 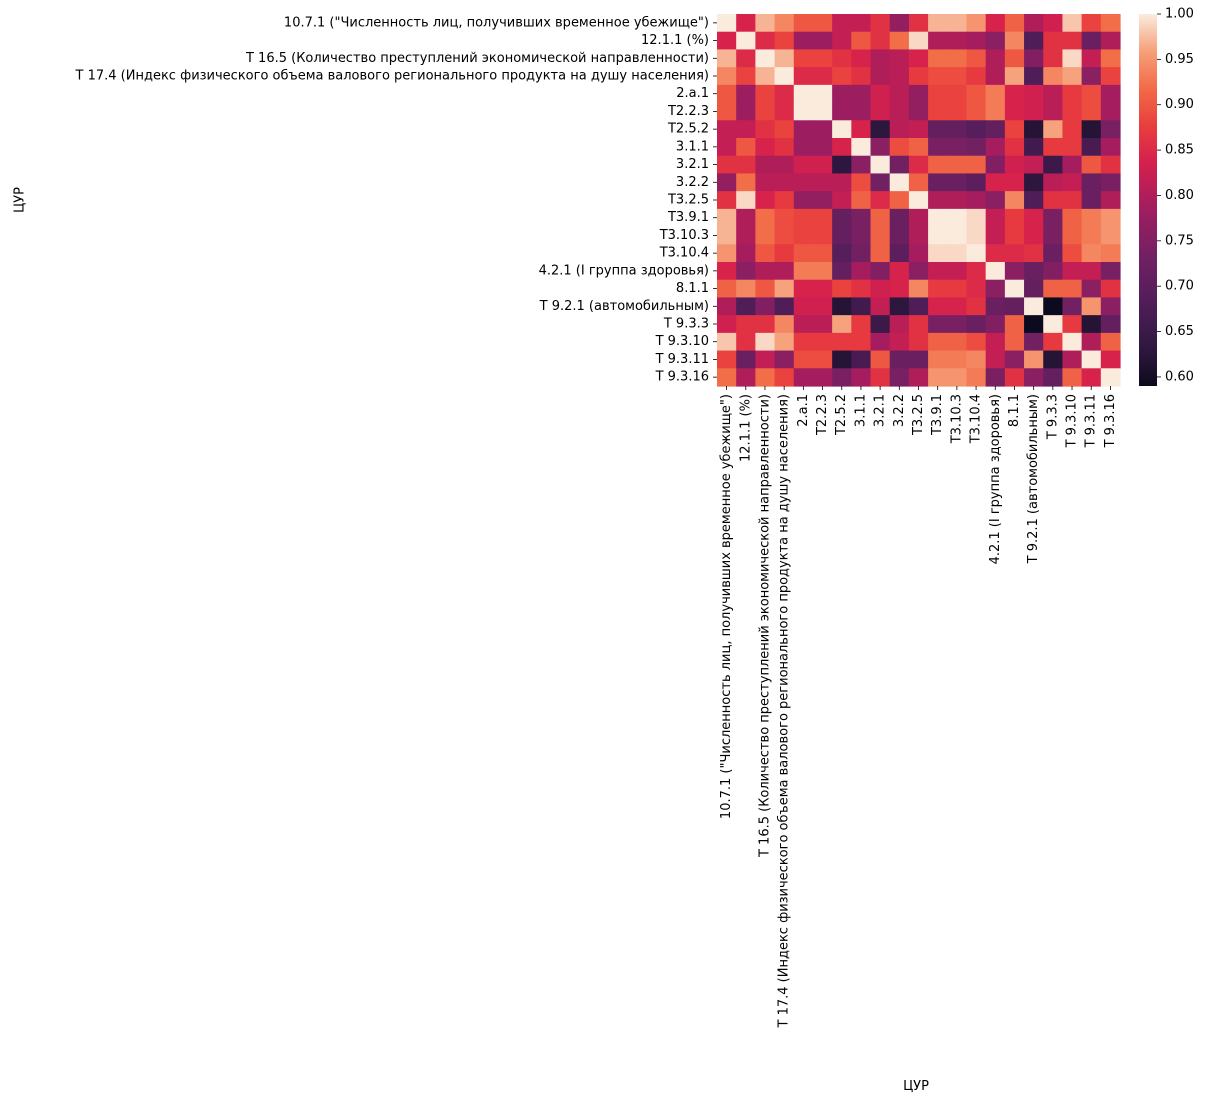 I want to click on y-tick-label: Т 9.2.1 (автомобильным), so click(x=624, y=306).